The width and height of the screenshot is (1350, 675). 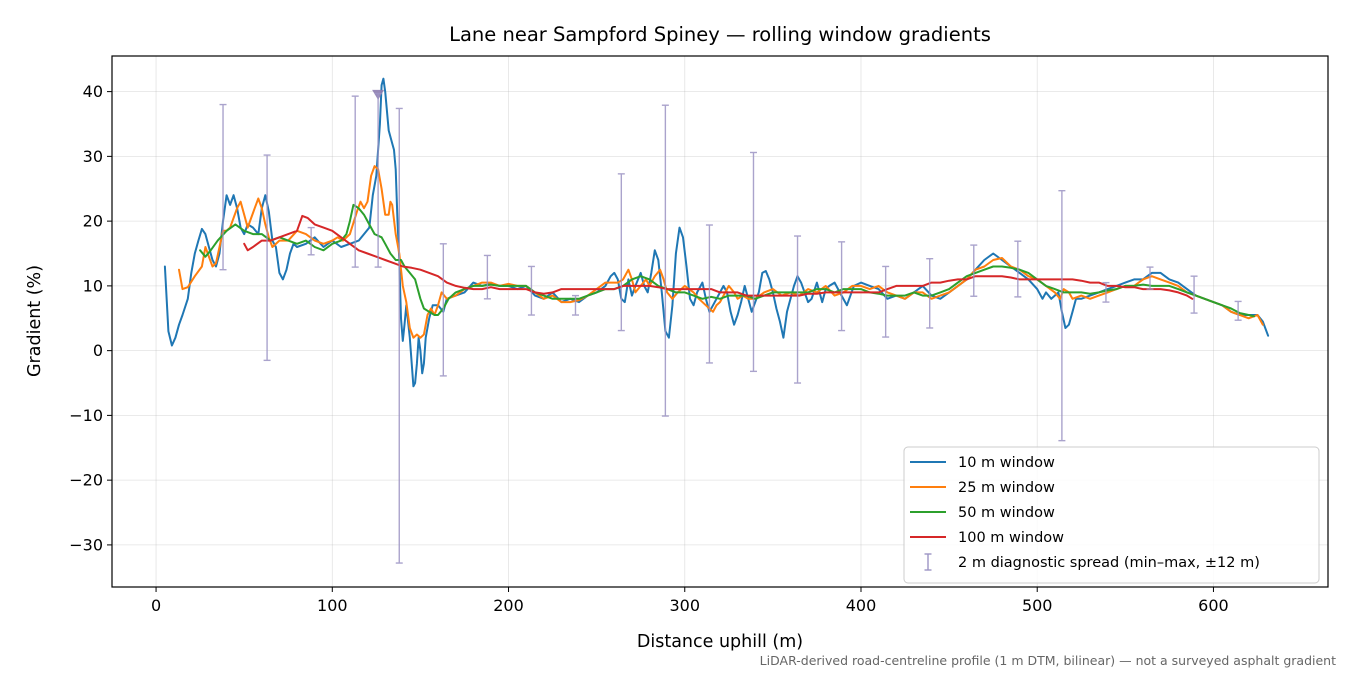 I want to click on y-tick-label: 30, so click(x=93, y=156).